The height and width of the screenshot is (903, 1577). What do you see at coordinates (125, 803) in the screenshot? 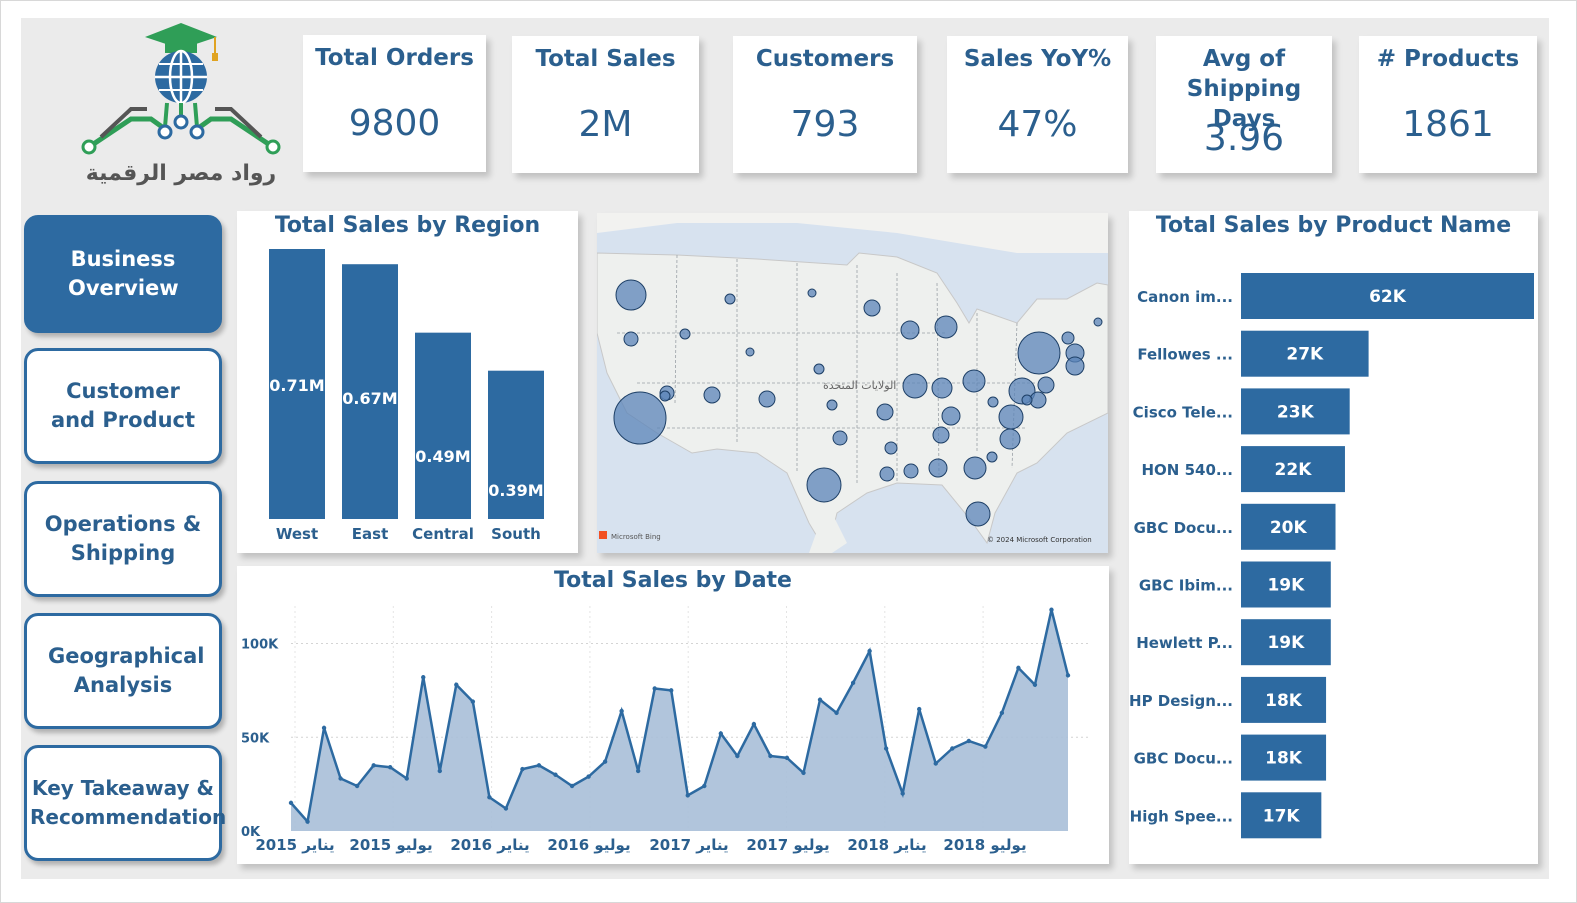
I see `nav-key-takeaway: Key Takeaway & Recommendation` at bounding box center [125, 803].